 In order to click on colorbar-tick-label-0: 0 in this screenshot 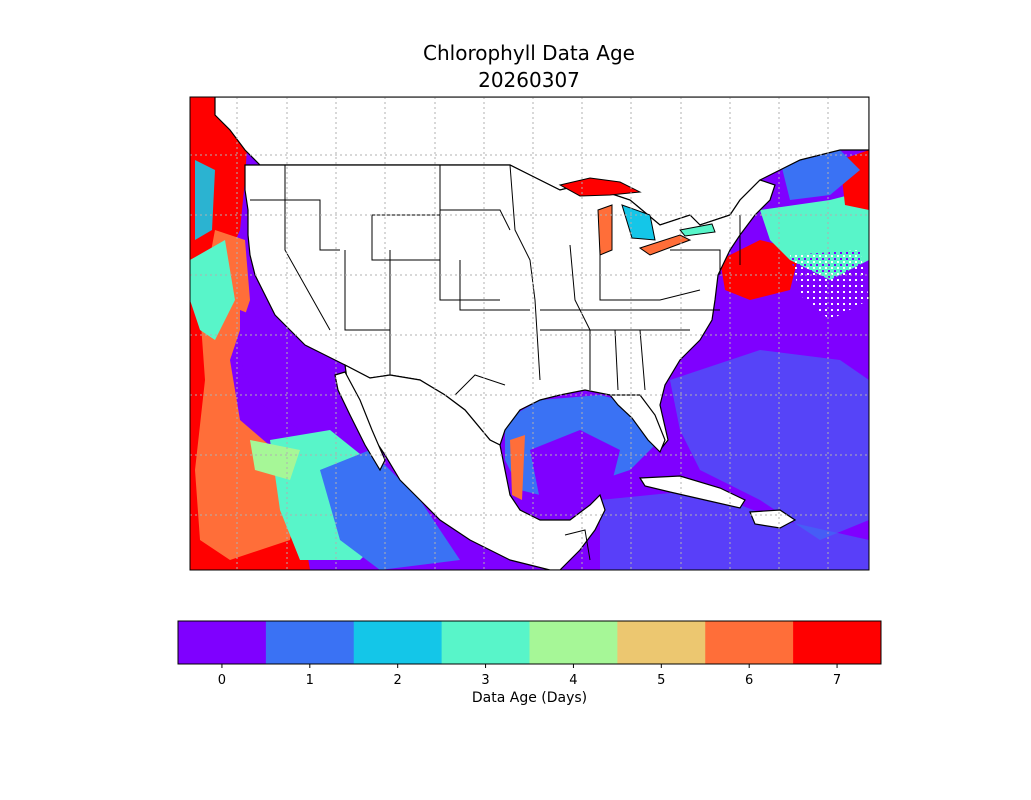, I will do `click(222, 680)`.